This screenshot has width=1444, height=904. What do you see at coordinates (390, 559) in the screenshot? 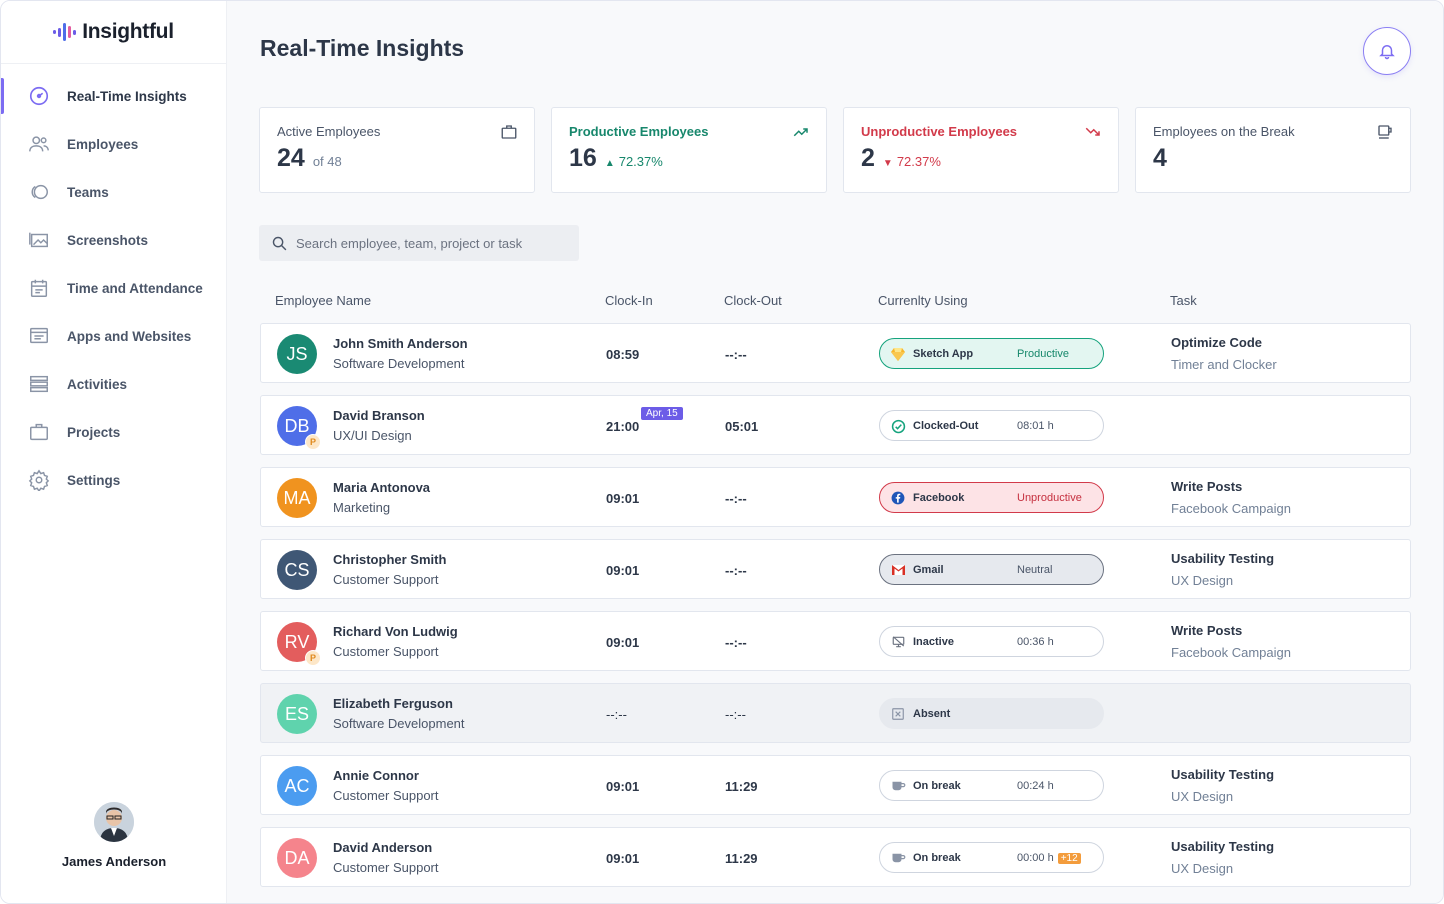
I see `employee-name: Christopher Smith` at bounding box center [390, 559].